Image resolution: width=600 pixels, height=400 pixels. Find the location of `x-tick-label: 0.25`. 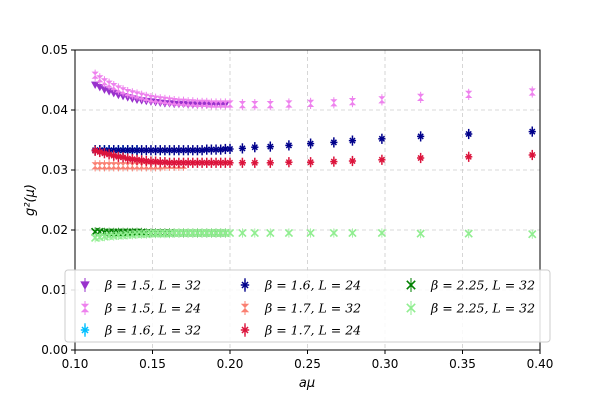

x-tick-label: 0.25 is located at coordinates (307, 364).